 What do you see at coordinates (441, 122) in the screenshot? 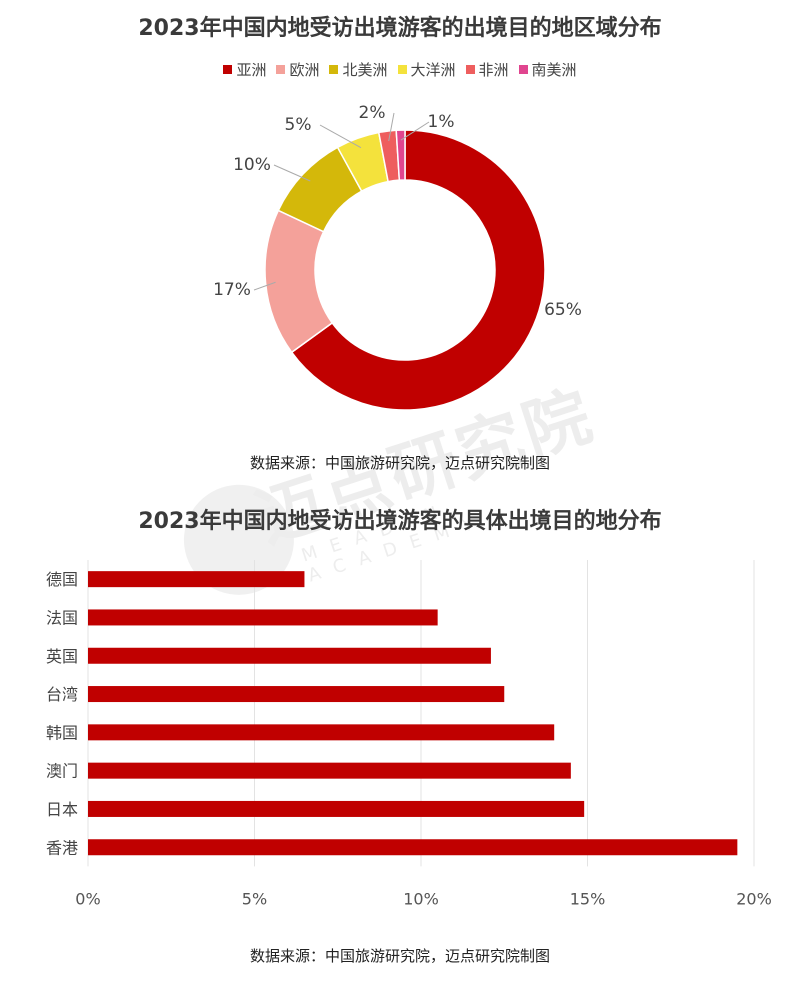
I see `slice-label: 1%` at bounding box center [441, 122].